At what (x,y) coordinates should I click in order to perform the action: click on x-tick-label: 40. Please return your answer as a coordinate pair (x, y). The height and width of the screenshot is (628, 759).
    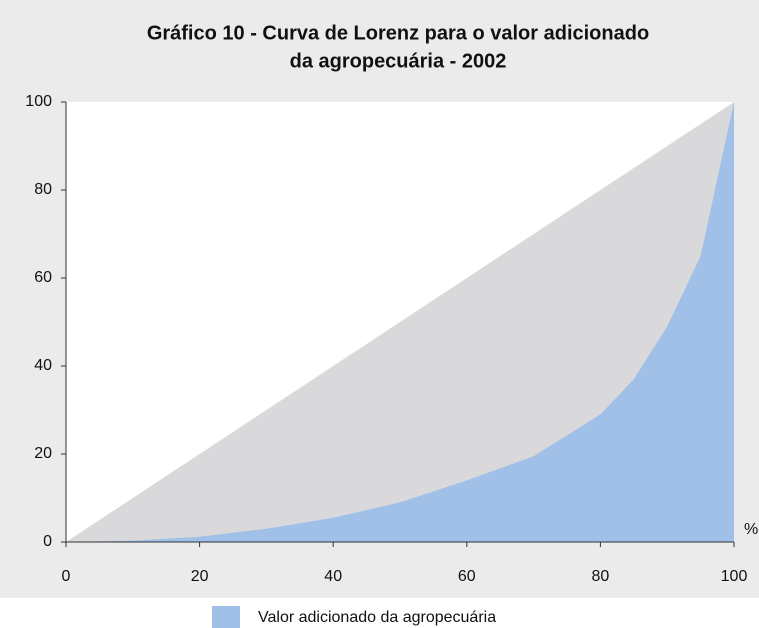
    Looking at the image, I should click on (333, 576).